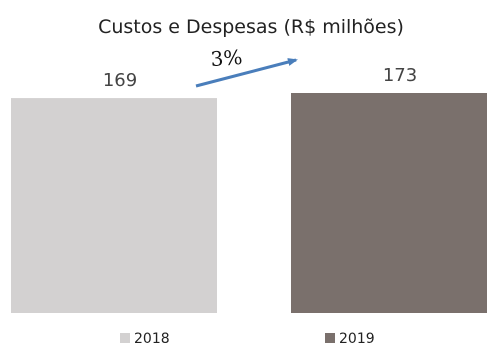 The width and height of the screenshot is (487, 349). I want to click on legend: 2018 2019, so click(247, 339).